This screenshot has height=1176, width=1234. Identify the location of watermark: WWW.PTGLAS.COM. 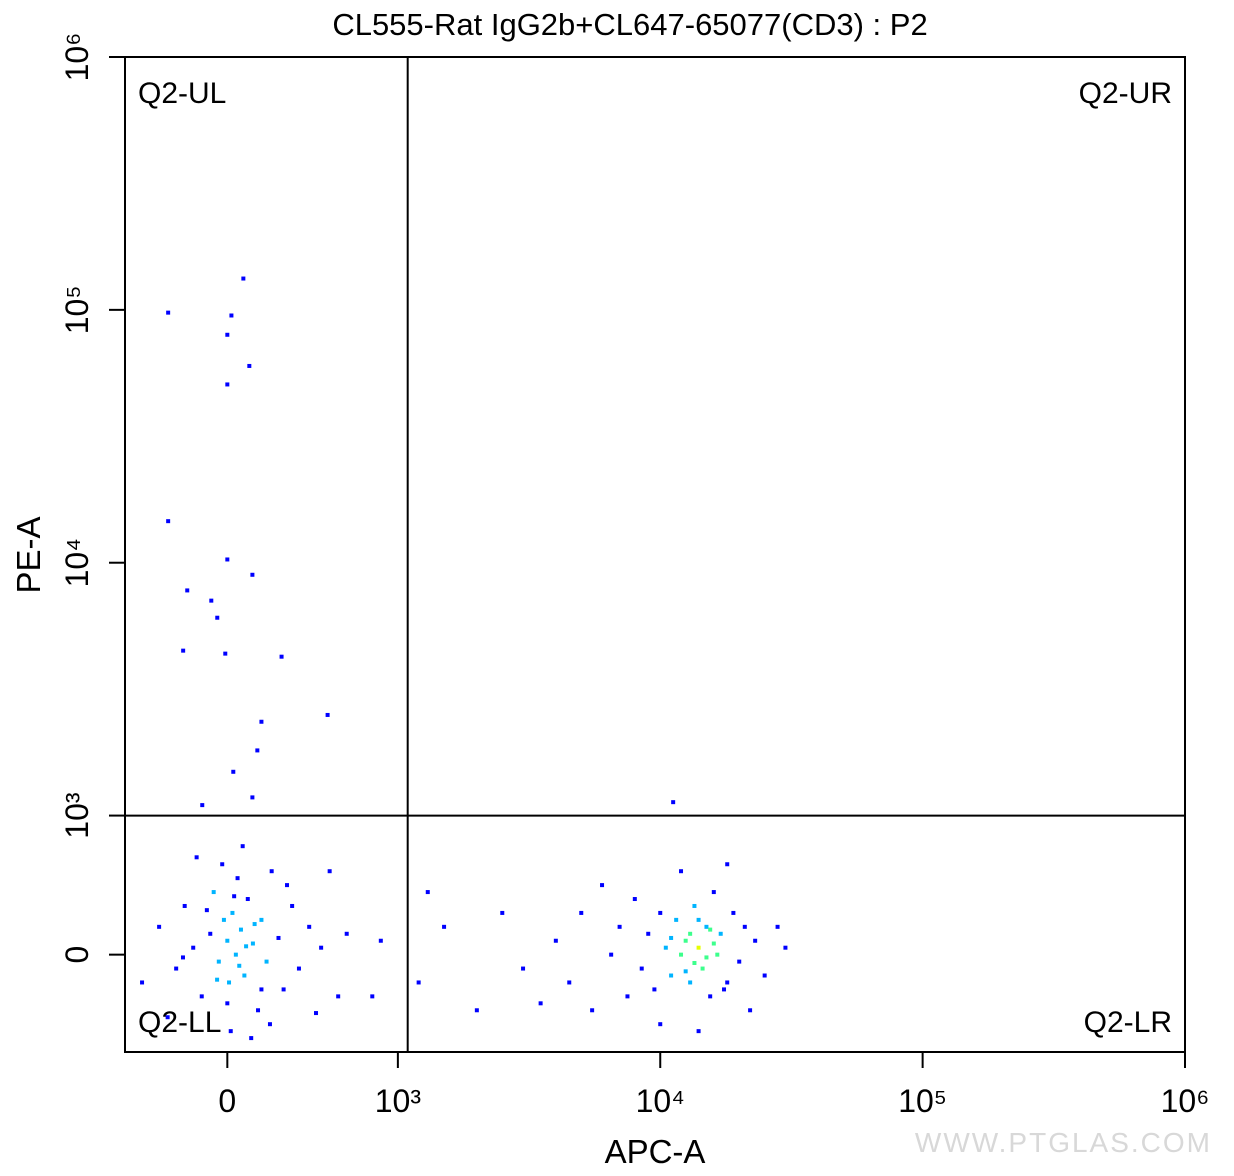
(1063, 1142).